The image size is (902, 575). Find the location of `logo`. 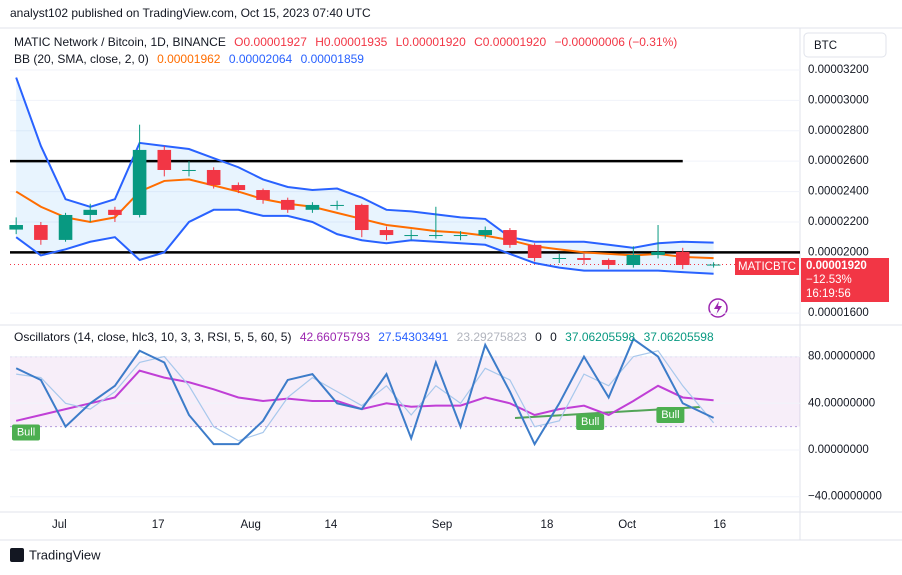

logo is located at coordinates (17, 555).